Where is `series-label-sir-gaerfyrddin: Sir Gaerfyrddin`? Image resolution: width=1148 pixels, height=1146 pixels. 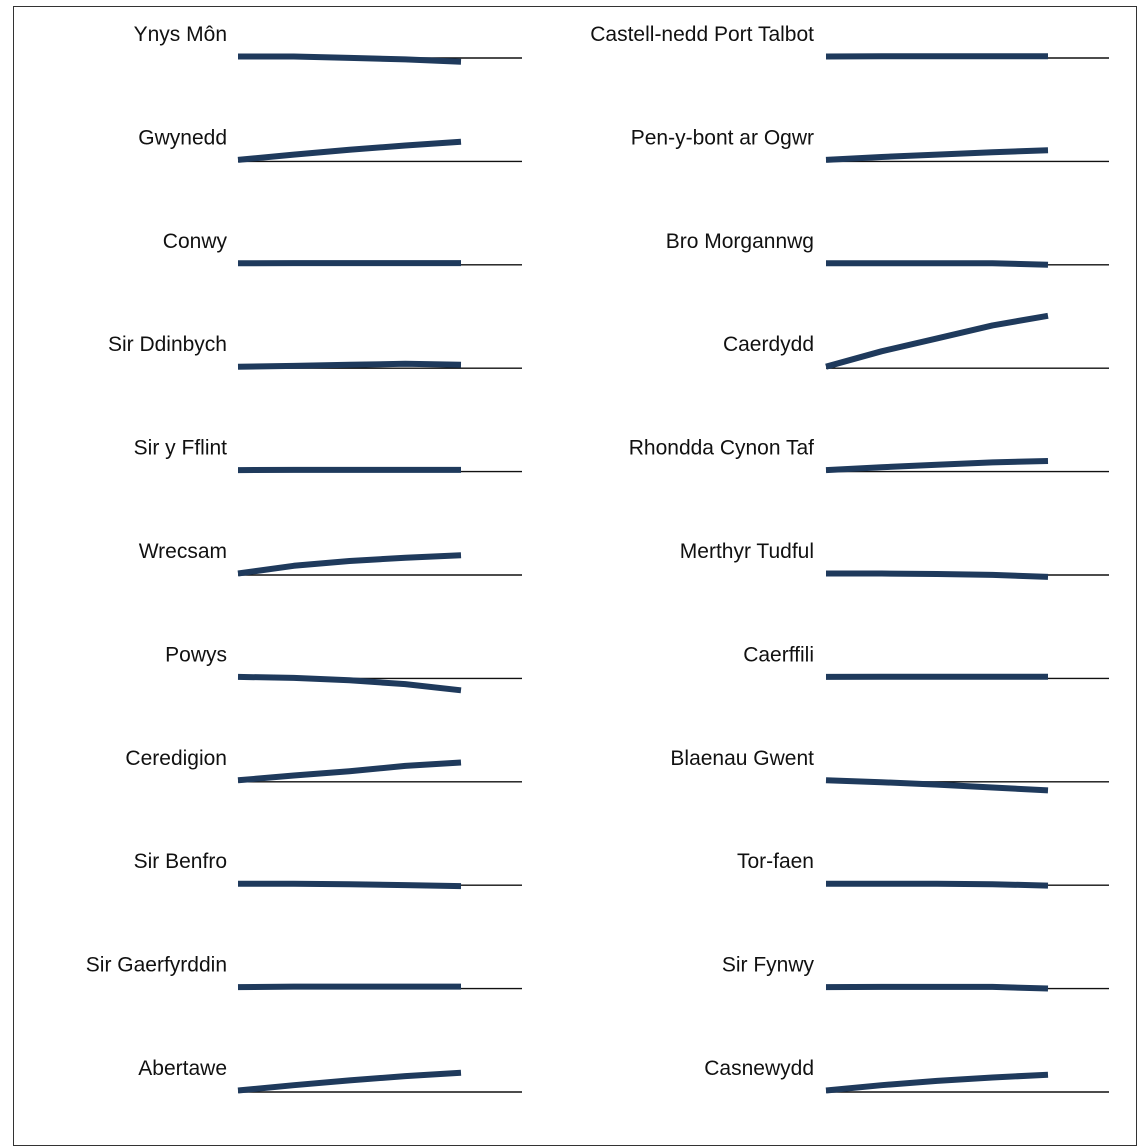
series-label-sir-gaerfyrddin: Sir Gaerfyrddin is located at coordinates (156, 965).